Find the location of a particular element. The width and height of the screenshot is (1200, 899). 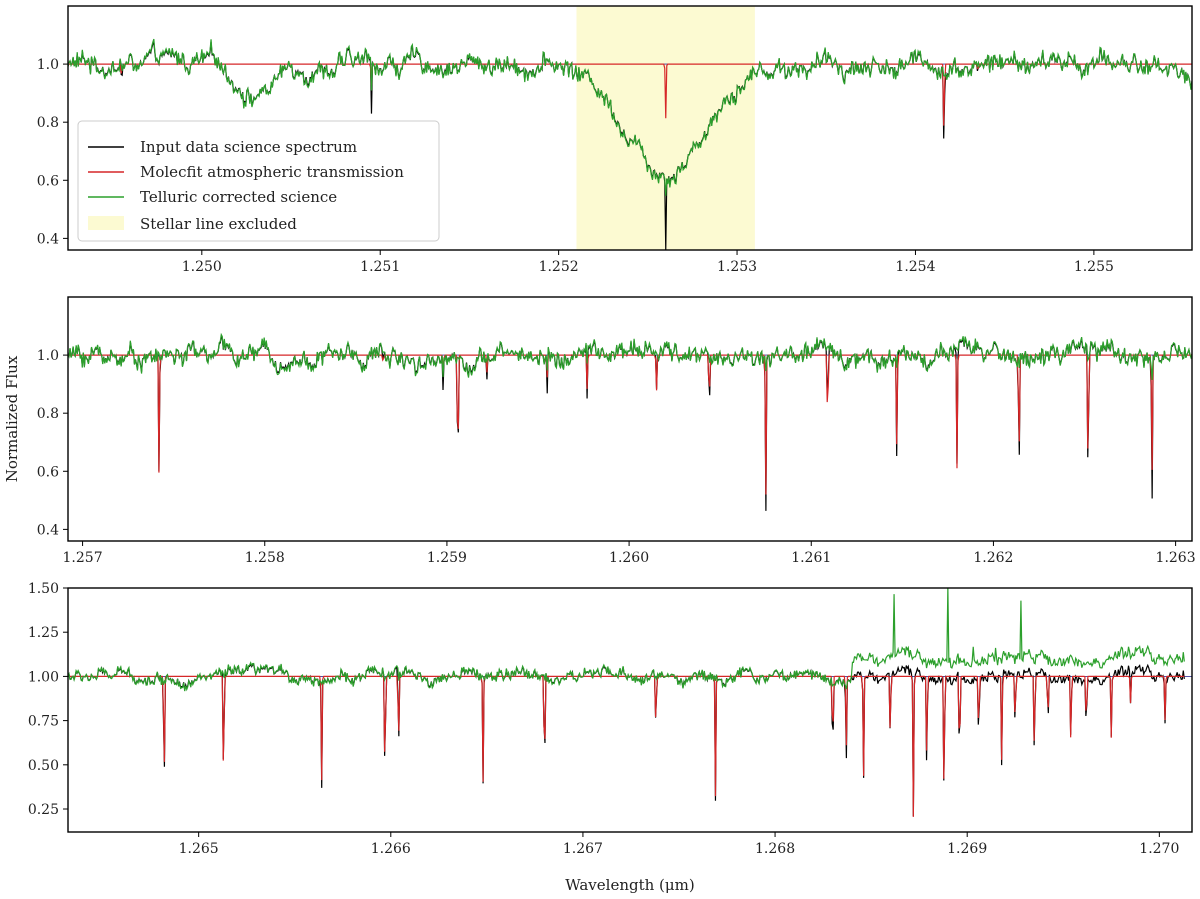

x-tick-label: 1.260 is located at coordinates (629, 558).